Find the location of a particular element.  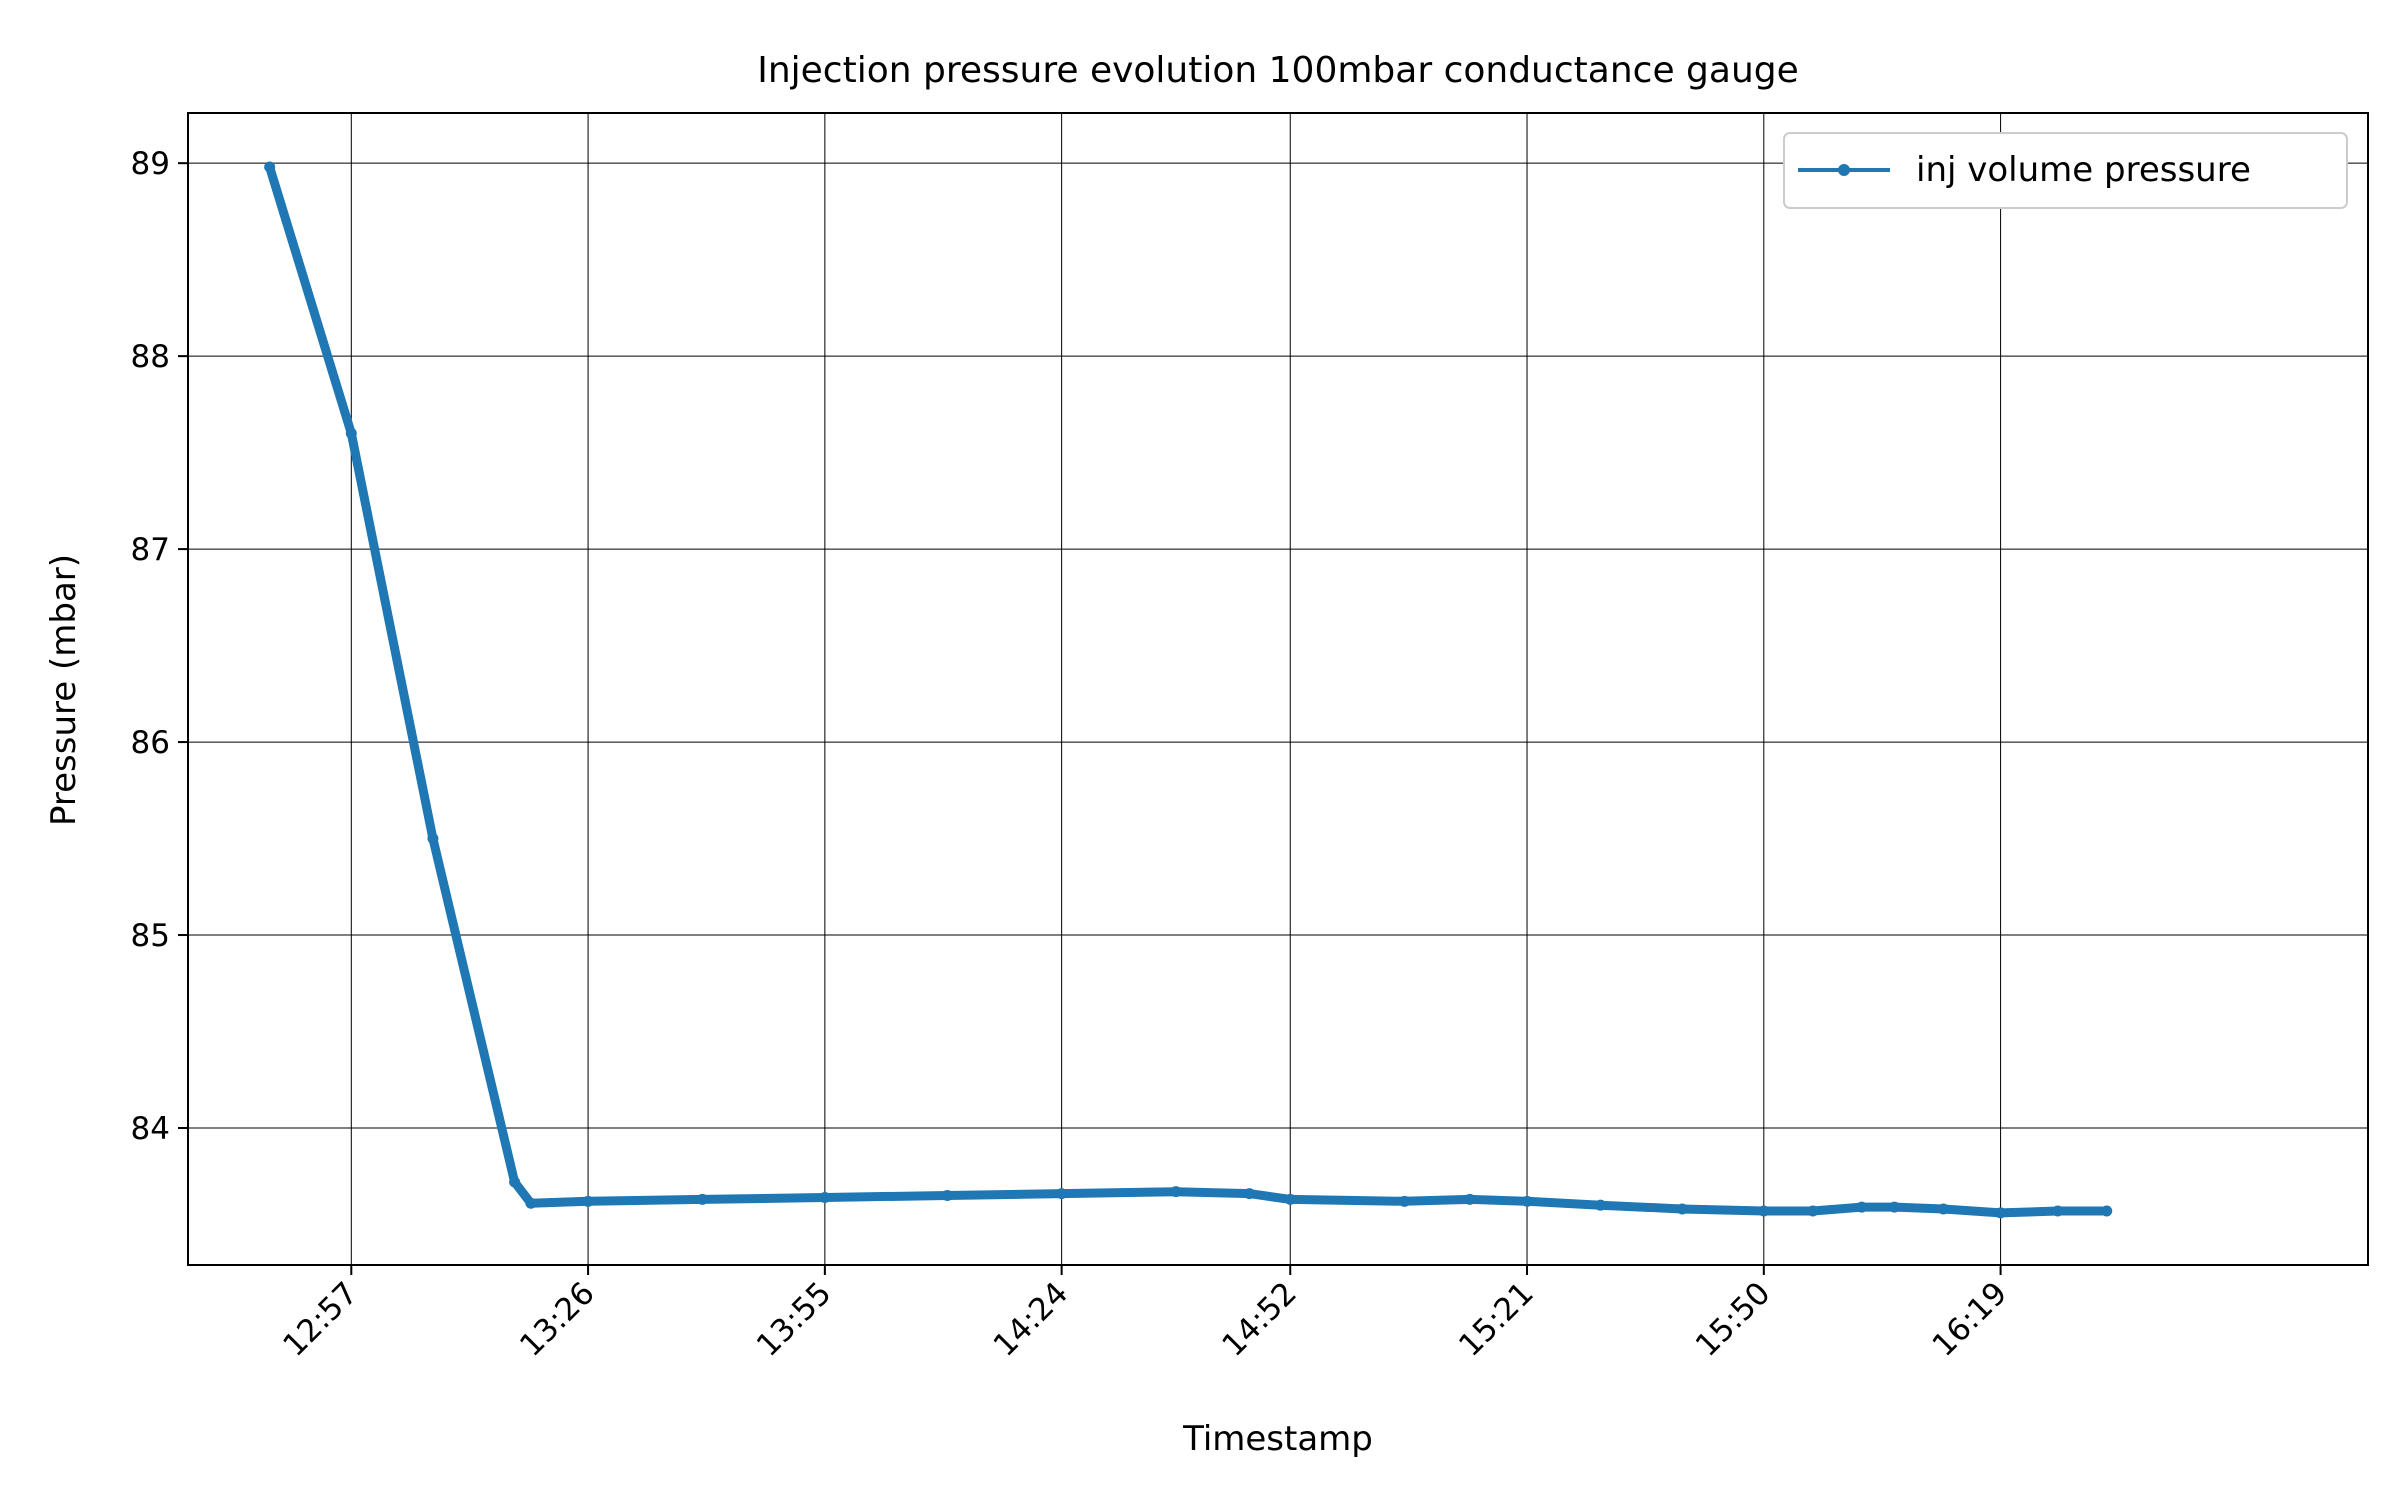

legend-box is located at coordinates (2065, 170).